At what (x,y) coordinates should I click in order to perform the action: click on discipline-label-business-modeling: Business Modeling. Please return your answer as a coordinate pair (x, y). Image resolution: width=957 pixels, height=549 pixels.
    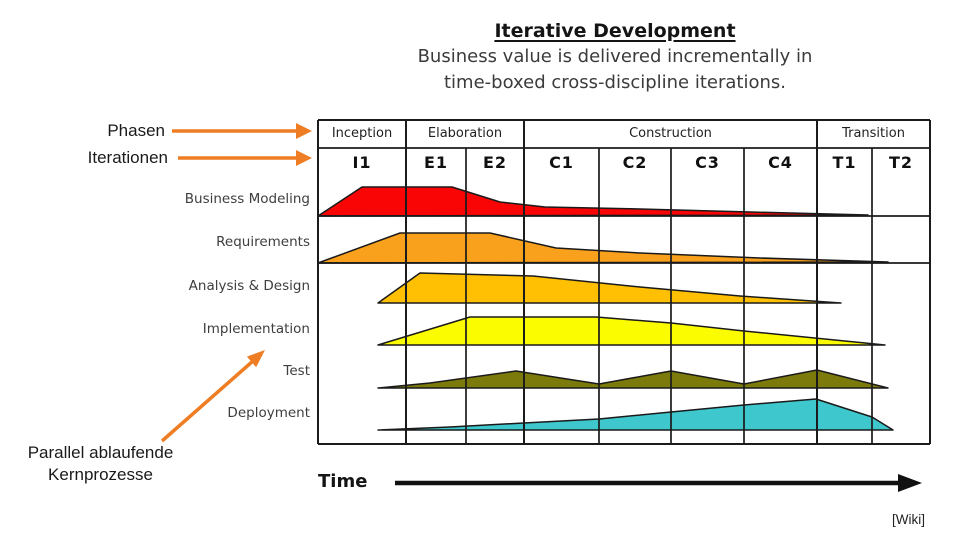
    Looking at the image, I should click on (247, 199).